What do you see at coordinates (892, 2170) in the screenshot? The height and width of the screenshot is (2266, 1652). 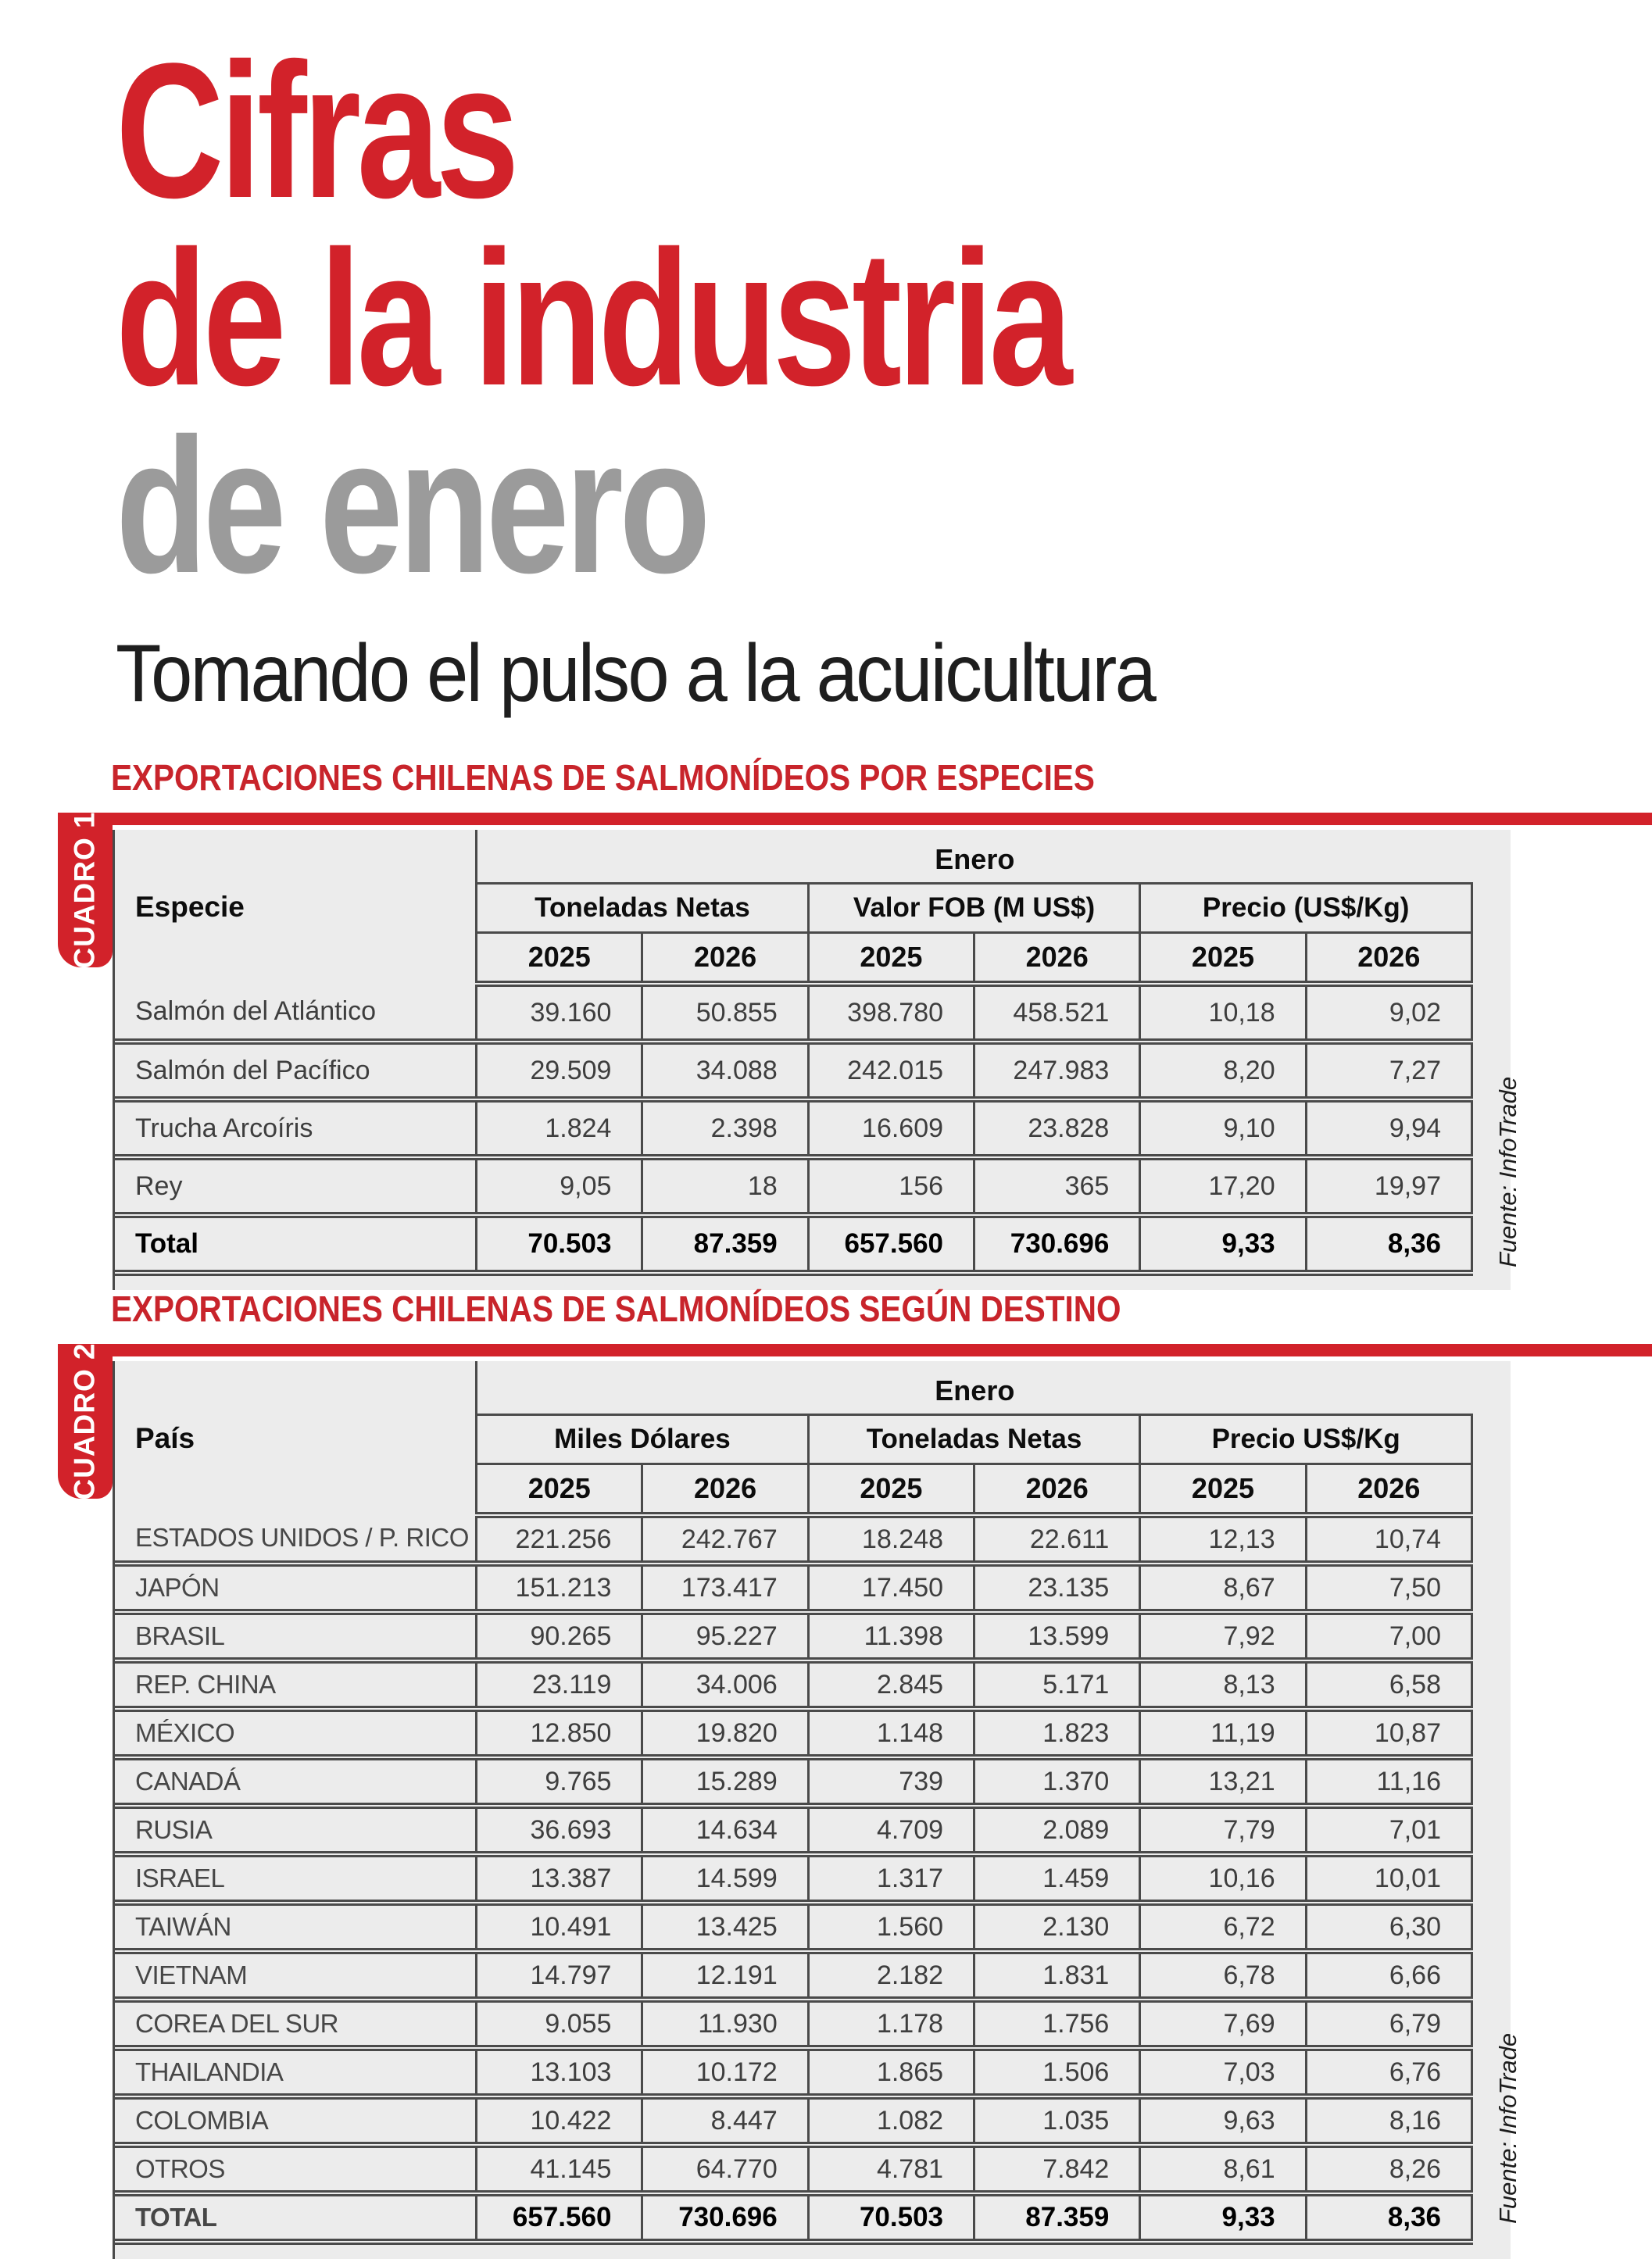 I see `value-cell: 4.781` at bounding box center [892, 2170].